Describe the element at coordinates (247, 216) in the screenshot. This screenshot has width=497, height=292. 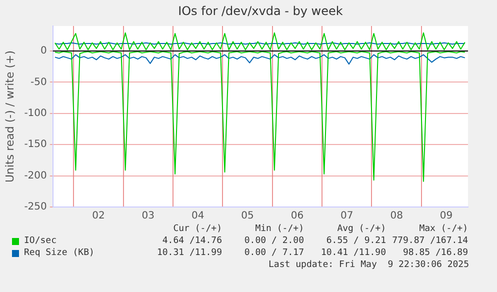
I see `x-tick-label: 05` at that location.